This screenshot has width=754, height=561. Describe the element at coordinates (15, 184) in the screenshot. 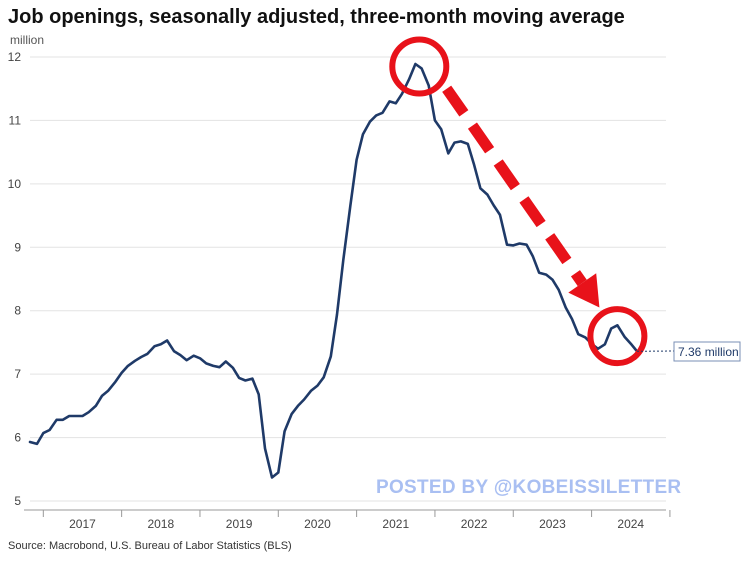

I see `y-tick-label: 10` at that location.